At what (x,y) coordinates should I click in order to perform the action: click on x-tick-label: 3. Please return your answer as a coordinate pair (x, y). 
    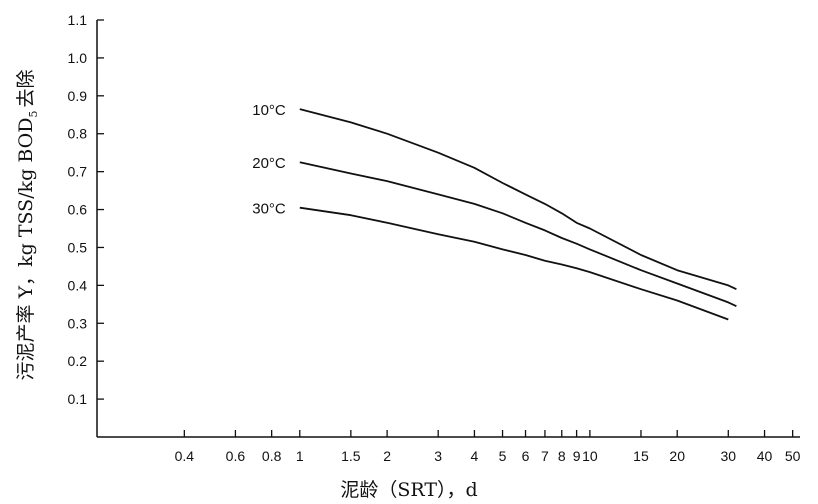
    Looking at the image, I should click on (438, 456).